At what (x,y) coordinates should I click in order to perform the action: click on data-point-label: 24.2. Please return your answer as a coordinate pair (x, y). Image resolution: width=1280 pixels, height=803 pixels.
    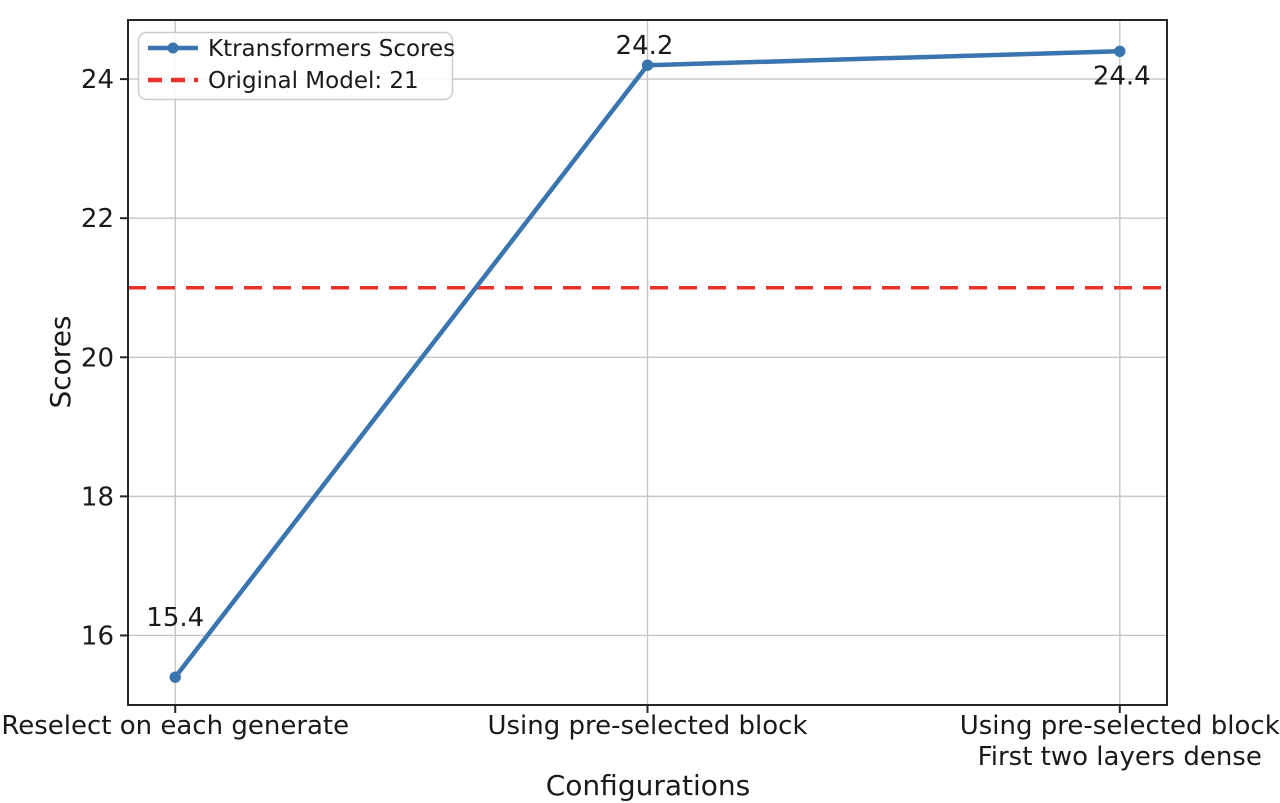
    Looking at the image, I should click on (645, 46).